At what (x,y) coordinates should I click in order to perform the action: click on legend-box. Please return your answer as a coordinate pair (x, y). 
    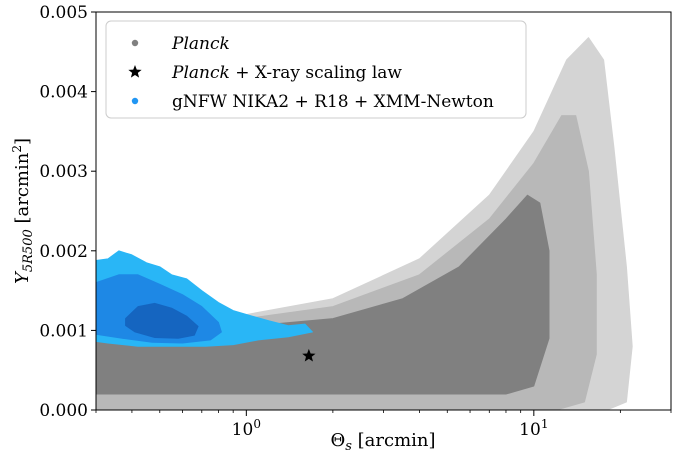
    Looking at the image, I should click on (316, 69).